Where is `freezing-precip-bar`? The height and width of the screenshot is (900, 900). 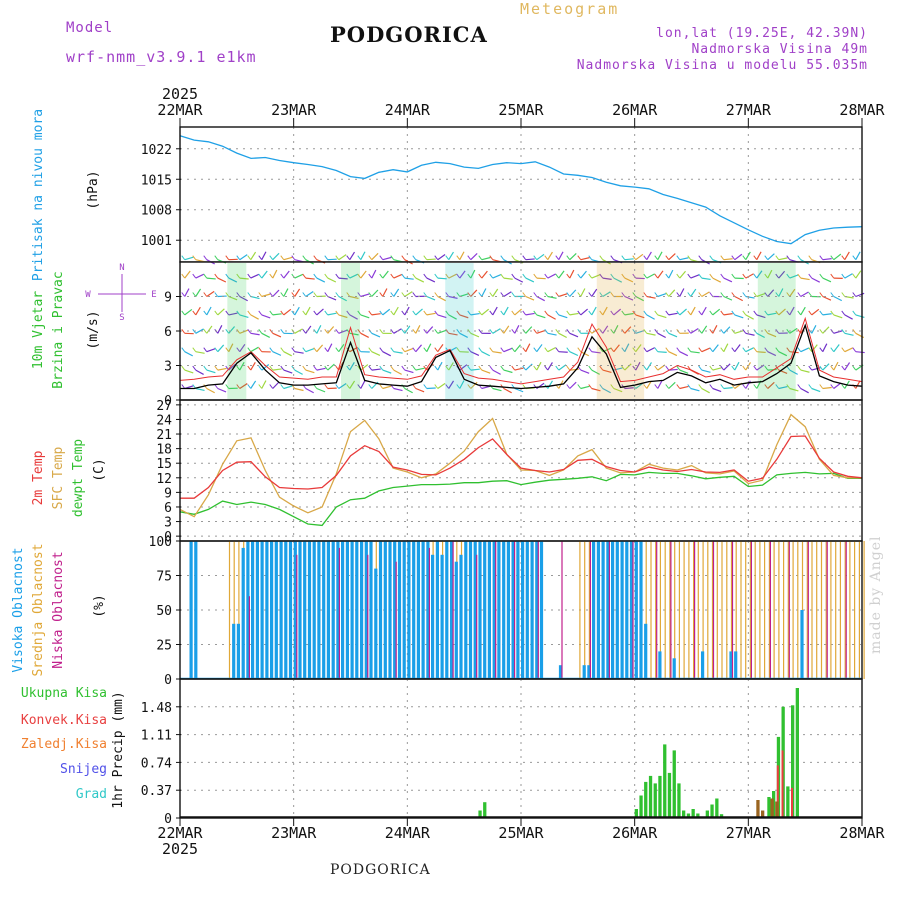
freezing-precip-bar is located at coordinates (777, 809).